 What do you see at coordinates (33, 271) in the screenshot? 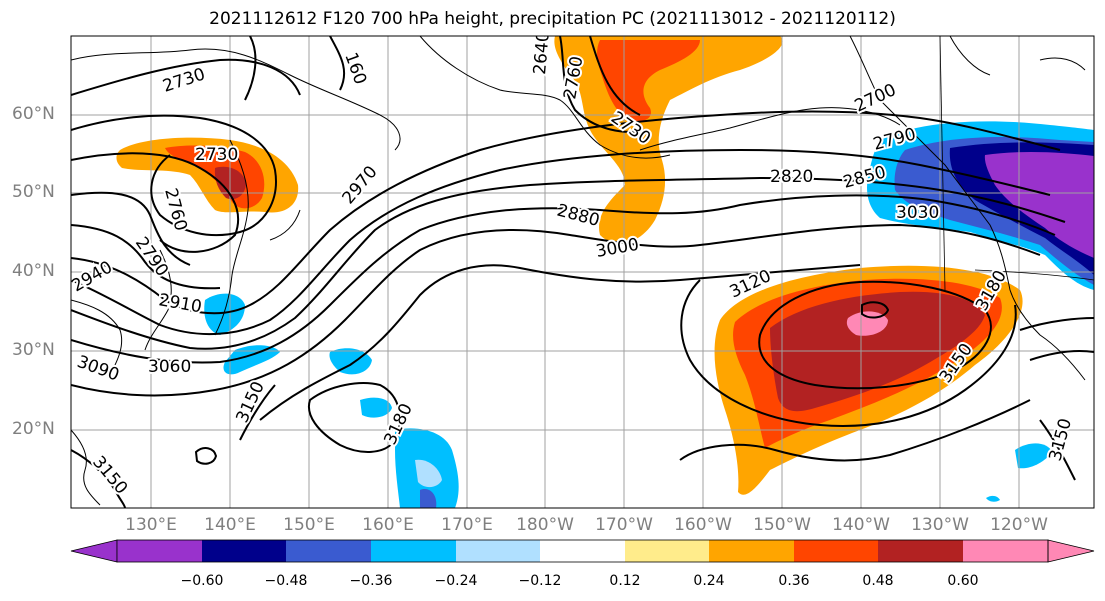
I see `lat-label: 40°N` at bounding box center [33, 271].